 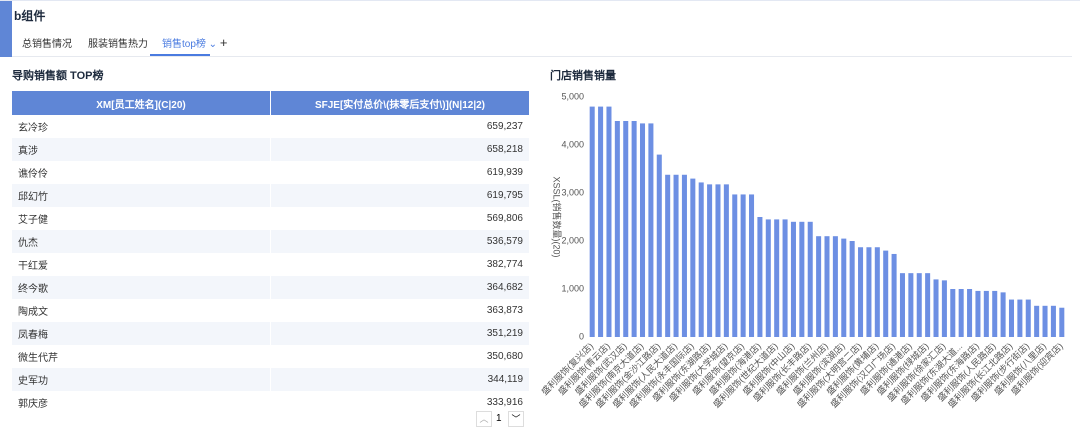 I want to click on table-cell: 351,219, so click(x=400, y=333).